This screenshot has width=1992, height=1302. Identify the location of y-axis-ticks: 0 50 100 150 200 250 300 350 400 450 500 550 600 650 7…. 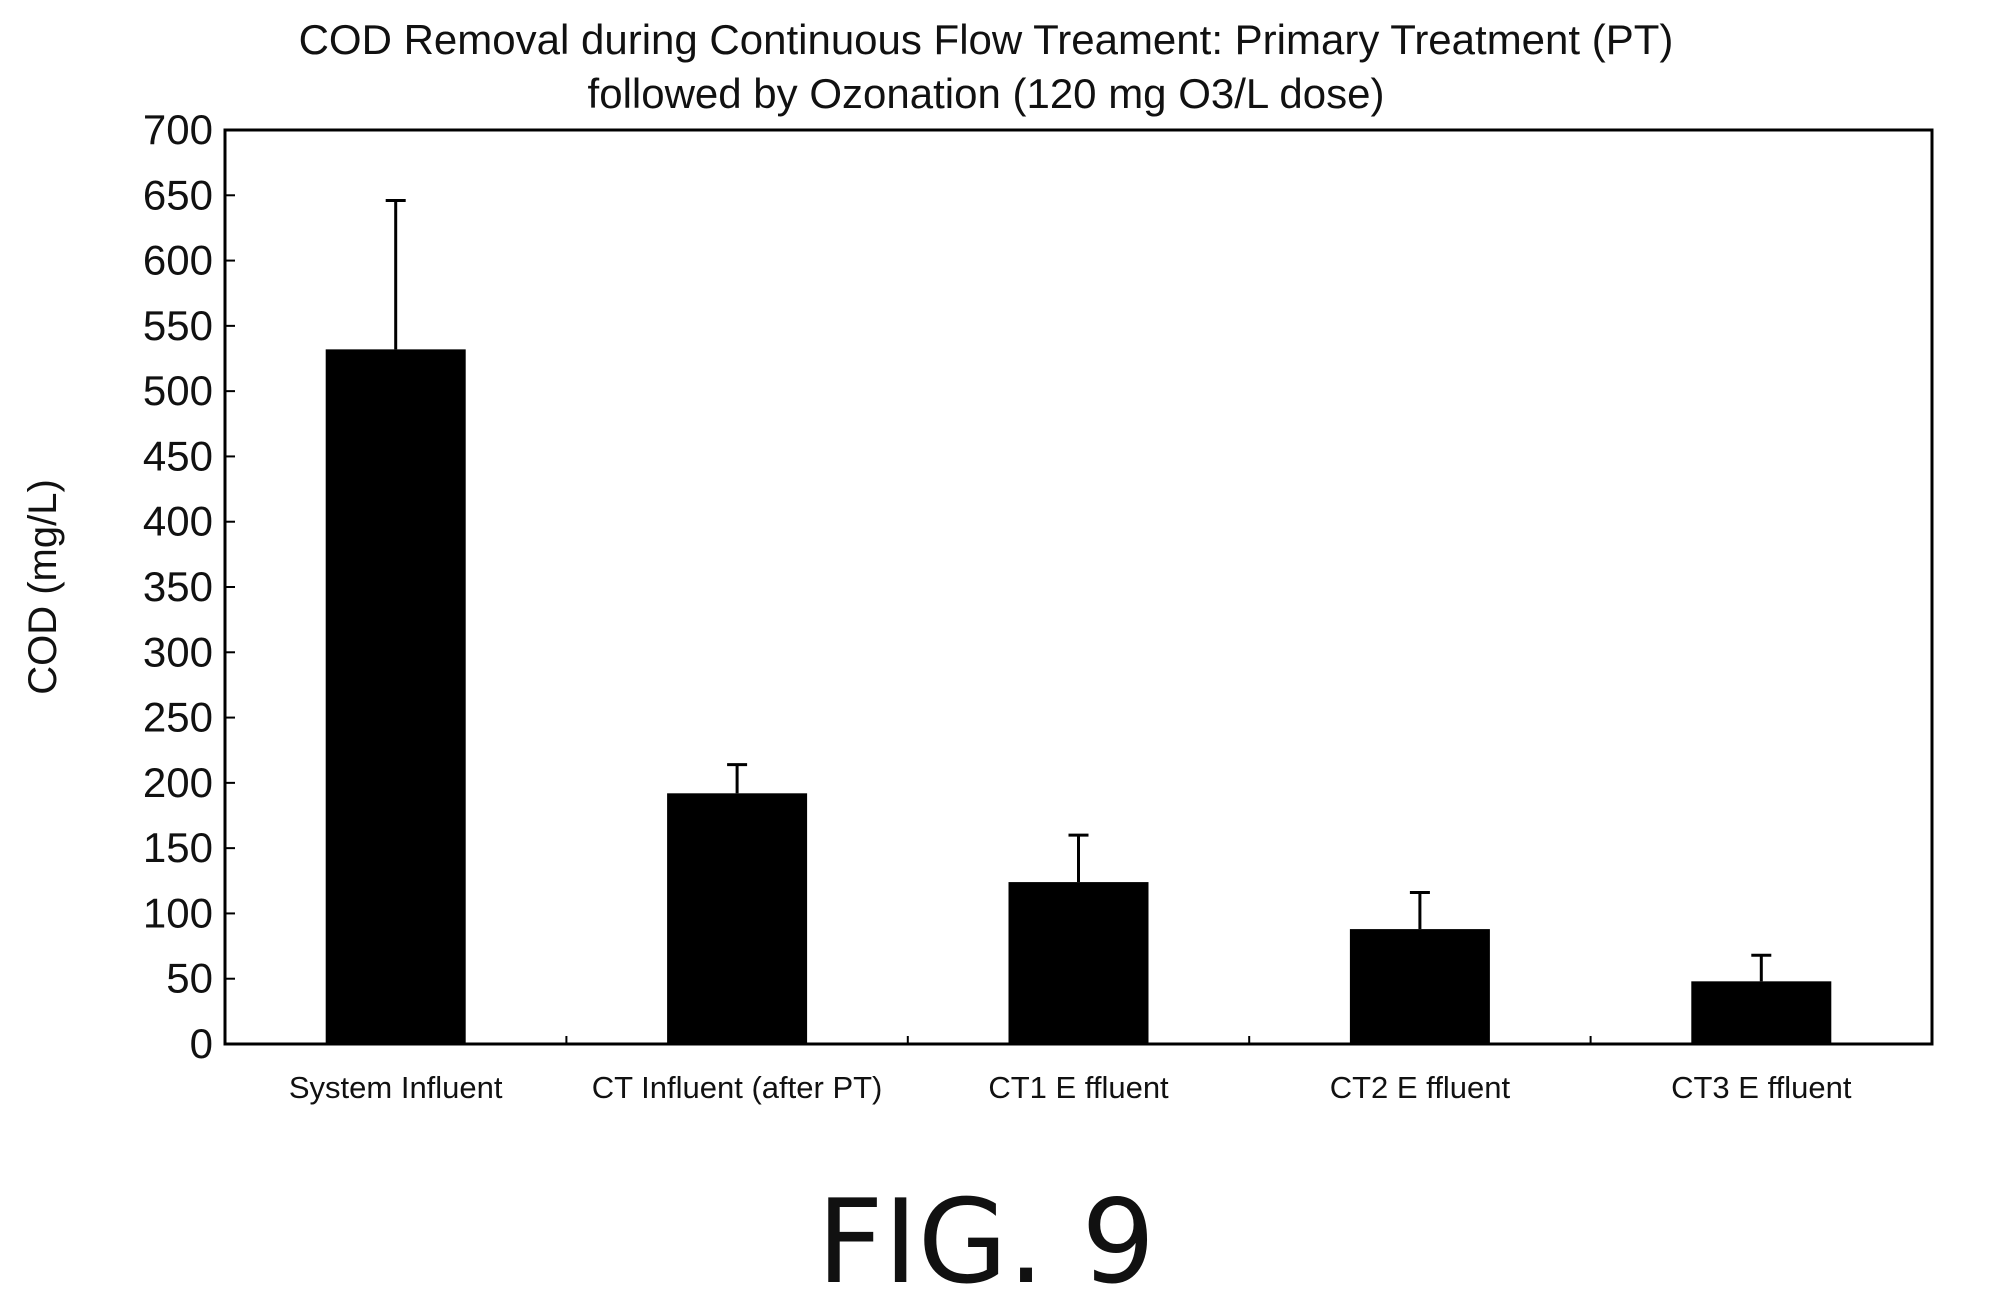
(189, 586).